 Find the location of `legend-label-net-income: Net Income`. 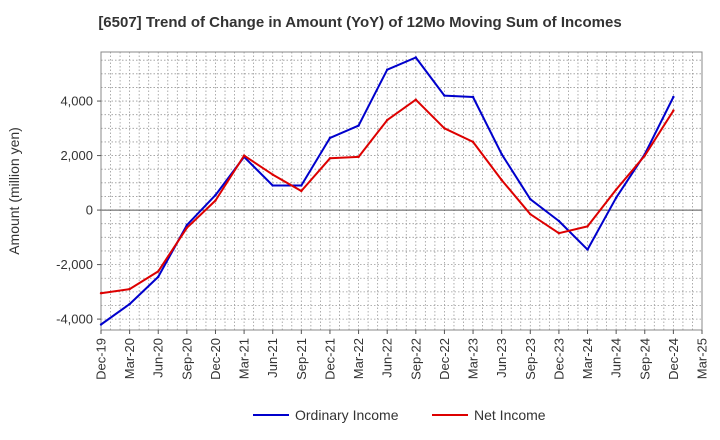

legend-label-net-income: Net Income is located at coordinates (510, 415).